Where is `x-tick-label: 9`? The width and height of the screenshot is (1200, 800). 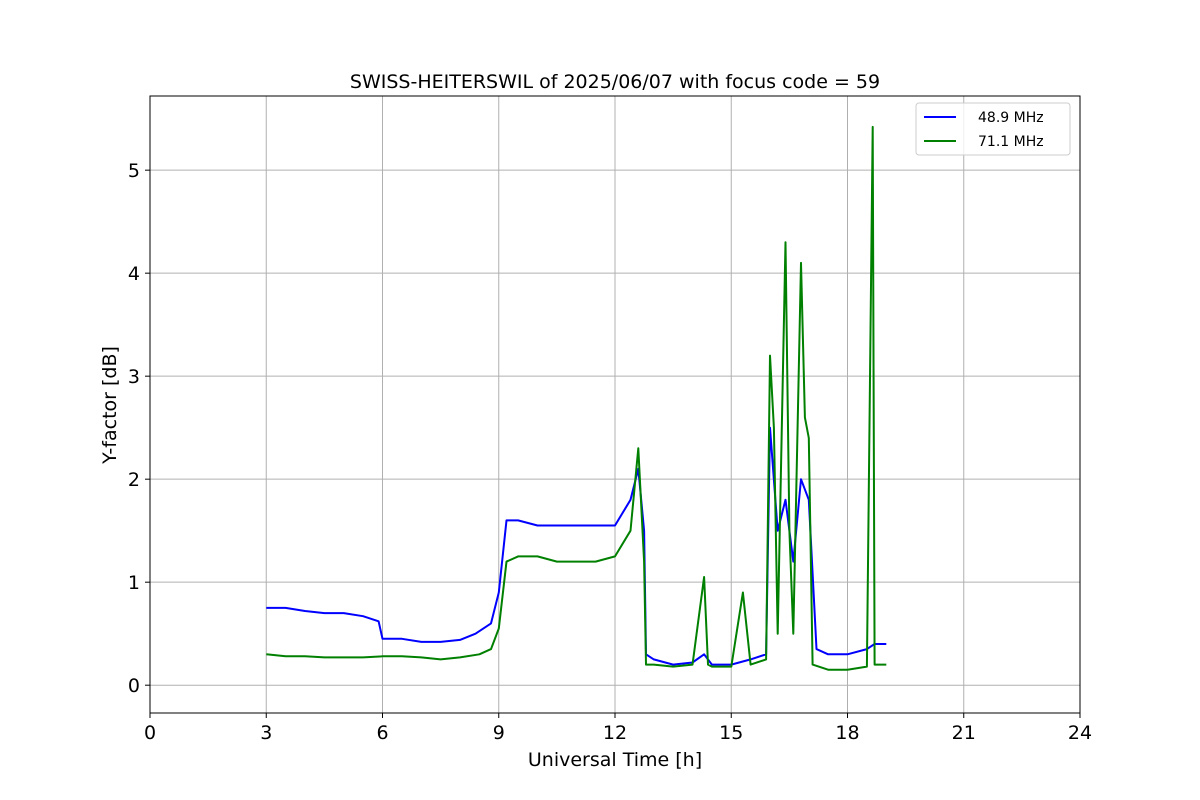 x-tick-label: 9 is located at coordinates (499, 733).